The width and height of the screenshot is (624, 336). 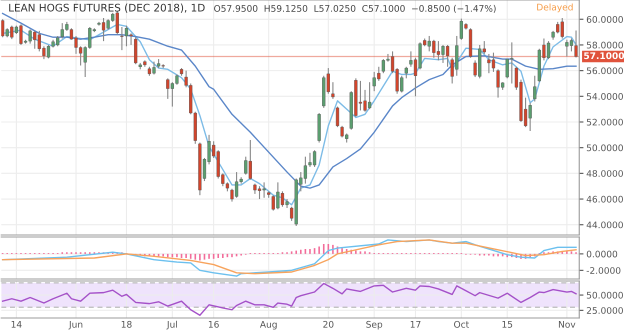 What do you see at coordinates (415, 324) in the screenshot?
I see `x-tick-label: 17` at bounding box center [415, 324].